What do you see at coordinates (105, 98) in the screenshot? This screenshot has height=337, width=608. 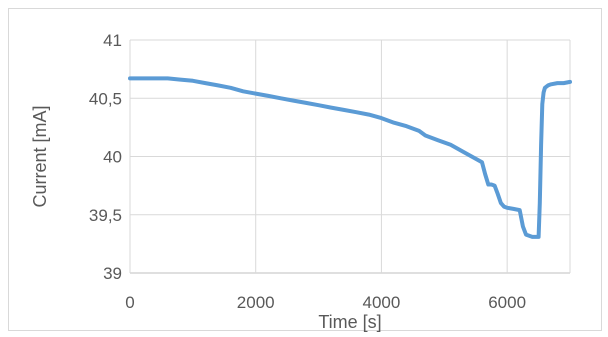 I see `y-tick-label: 40,5` at bounding box center [105, 98].